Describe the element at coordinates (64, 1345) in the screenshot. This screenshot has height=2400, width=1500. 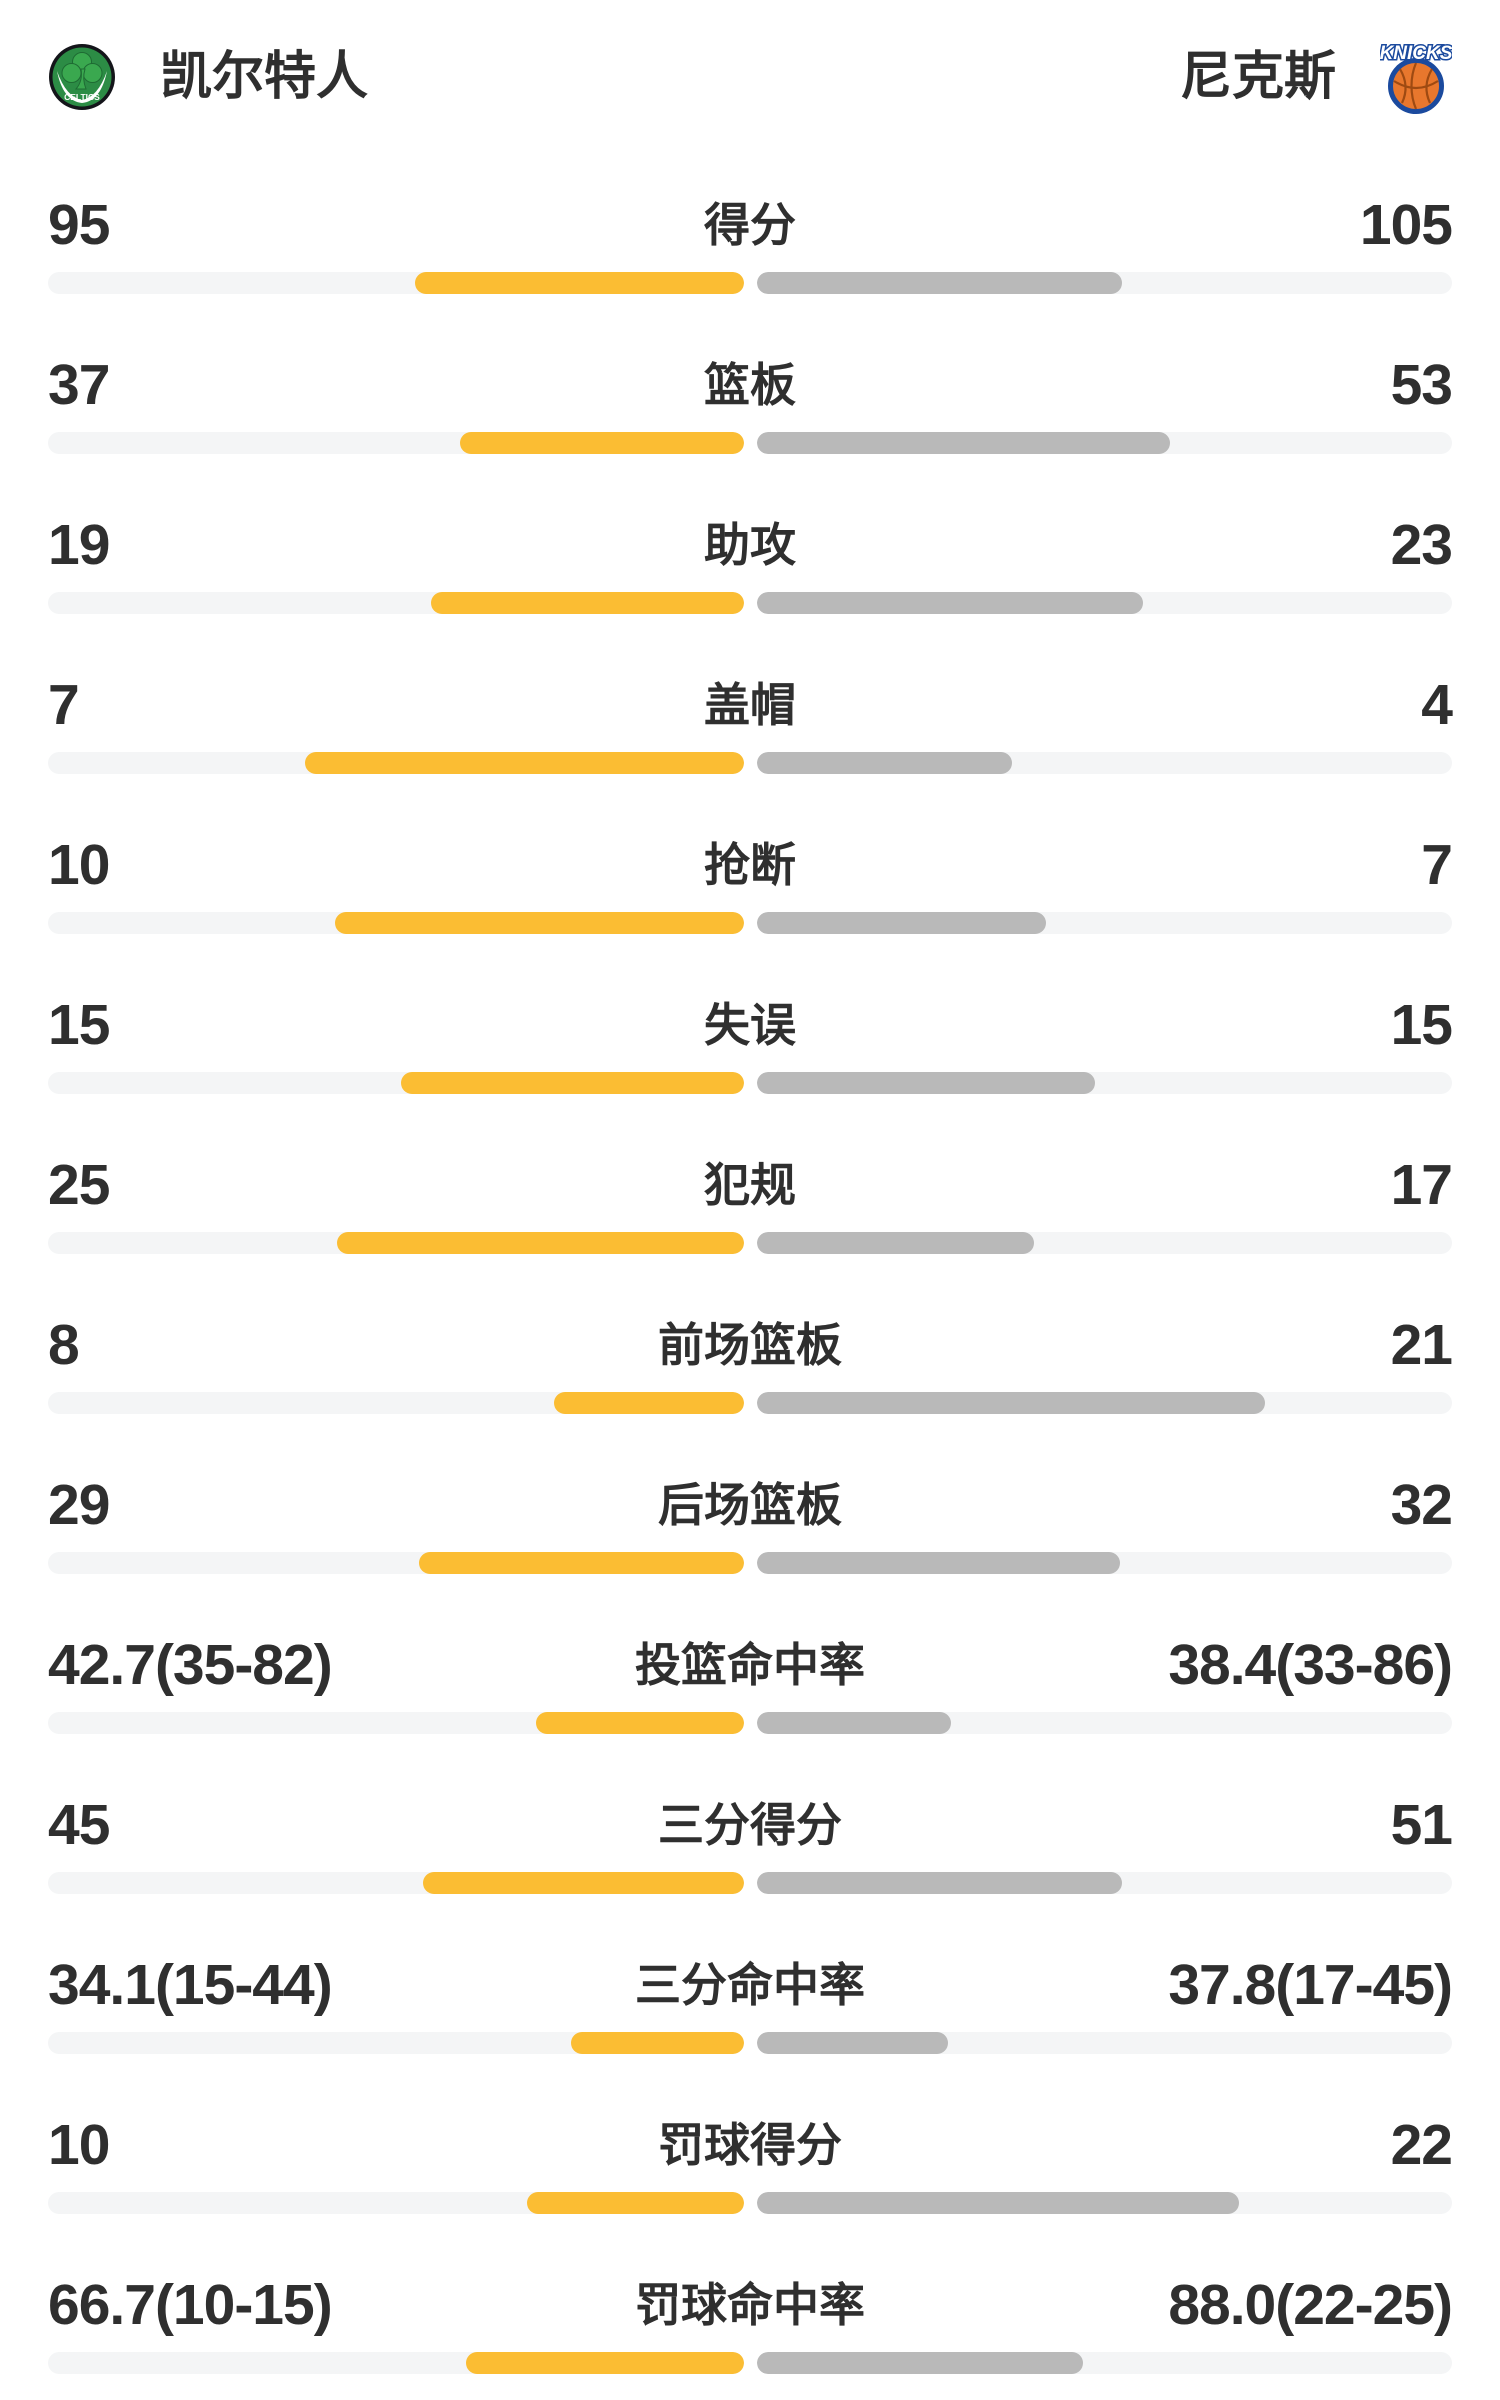
I see `left-value: 8` at that location.